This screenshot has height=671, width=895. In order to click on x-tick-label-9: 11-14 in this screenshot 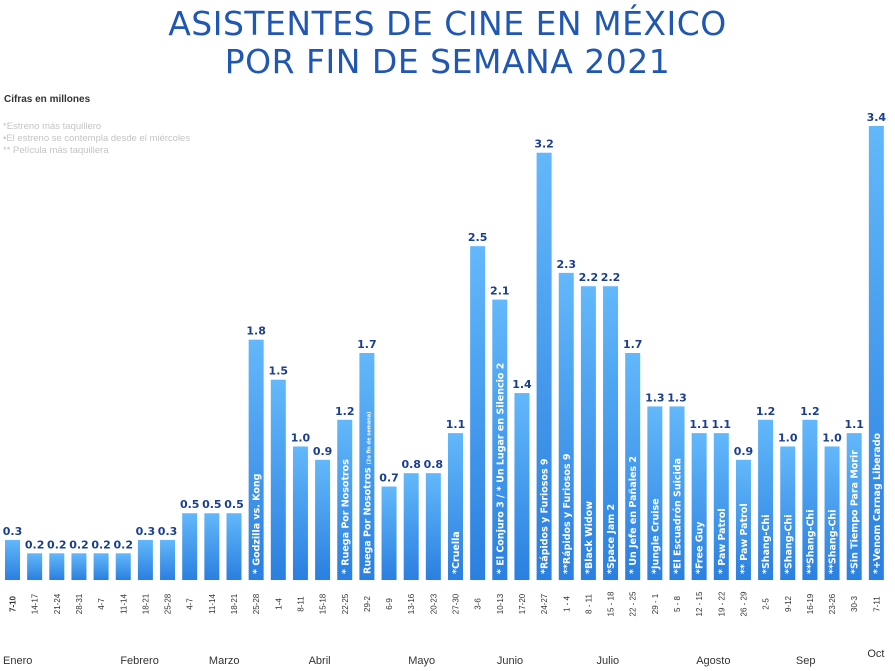, I will do `click(212, 604)`.